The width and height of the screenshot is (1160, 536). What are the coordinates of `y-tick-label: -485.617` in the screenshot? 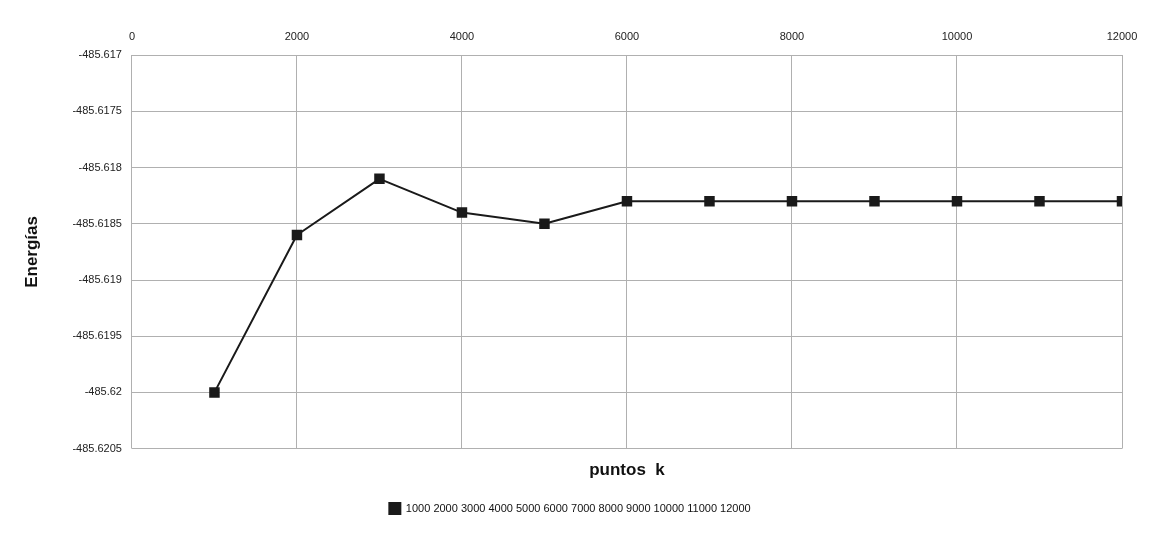 It's located at (100, 54).